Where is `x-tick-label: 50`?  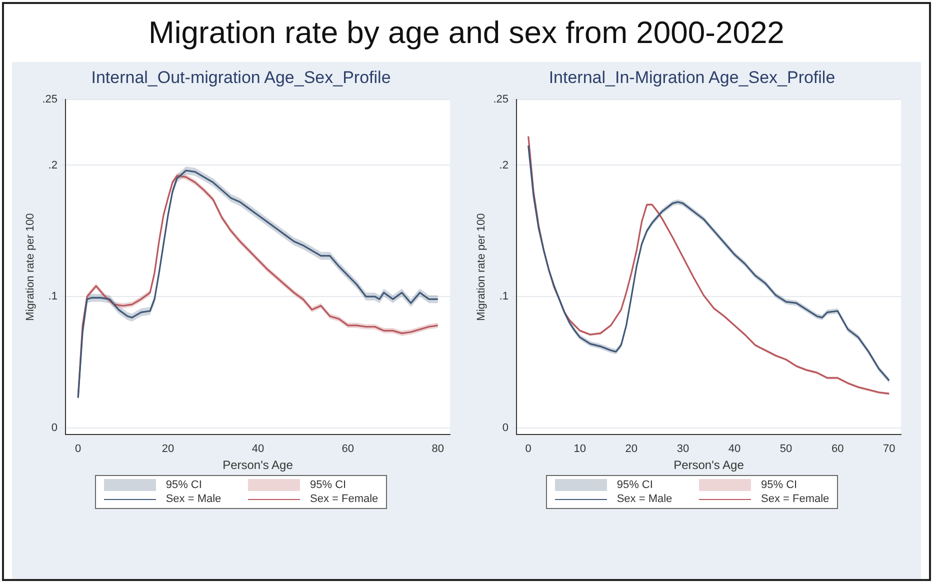 x-tick-label: 50 is located at coordinates (786, 449).